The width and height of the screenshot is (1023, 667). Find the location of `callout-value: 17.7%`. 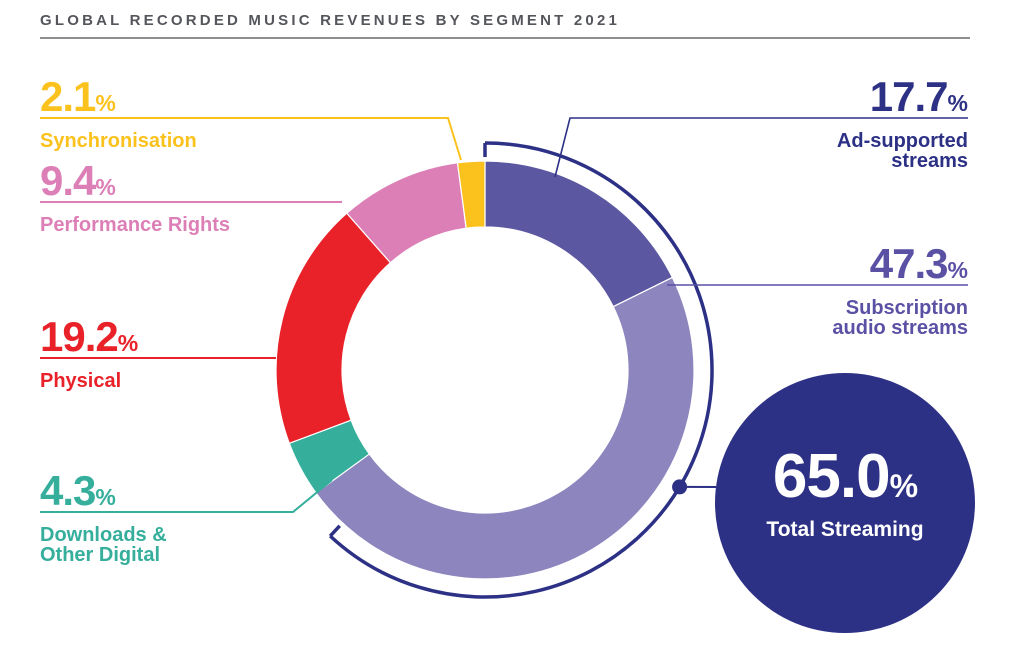

callout-value: 17.7% is located at coordinates (918, 96).